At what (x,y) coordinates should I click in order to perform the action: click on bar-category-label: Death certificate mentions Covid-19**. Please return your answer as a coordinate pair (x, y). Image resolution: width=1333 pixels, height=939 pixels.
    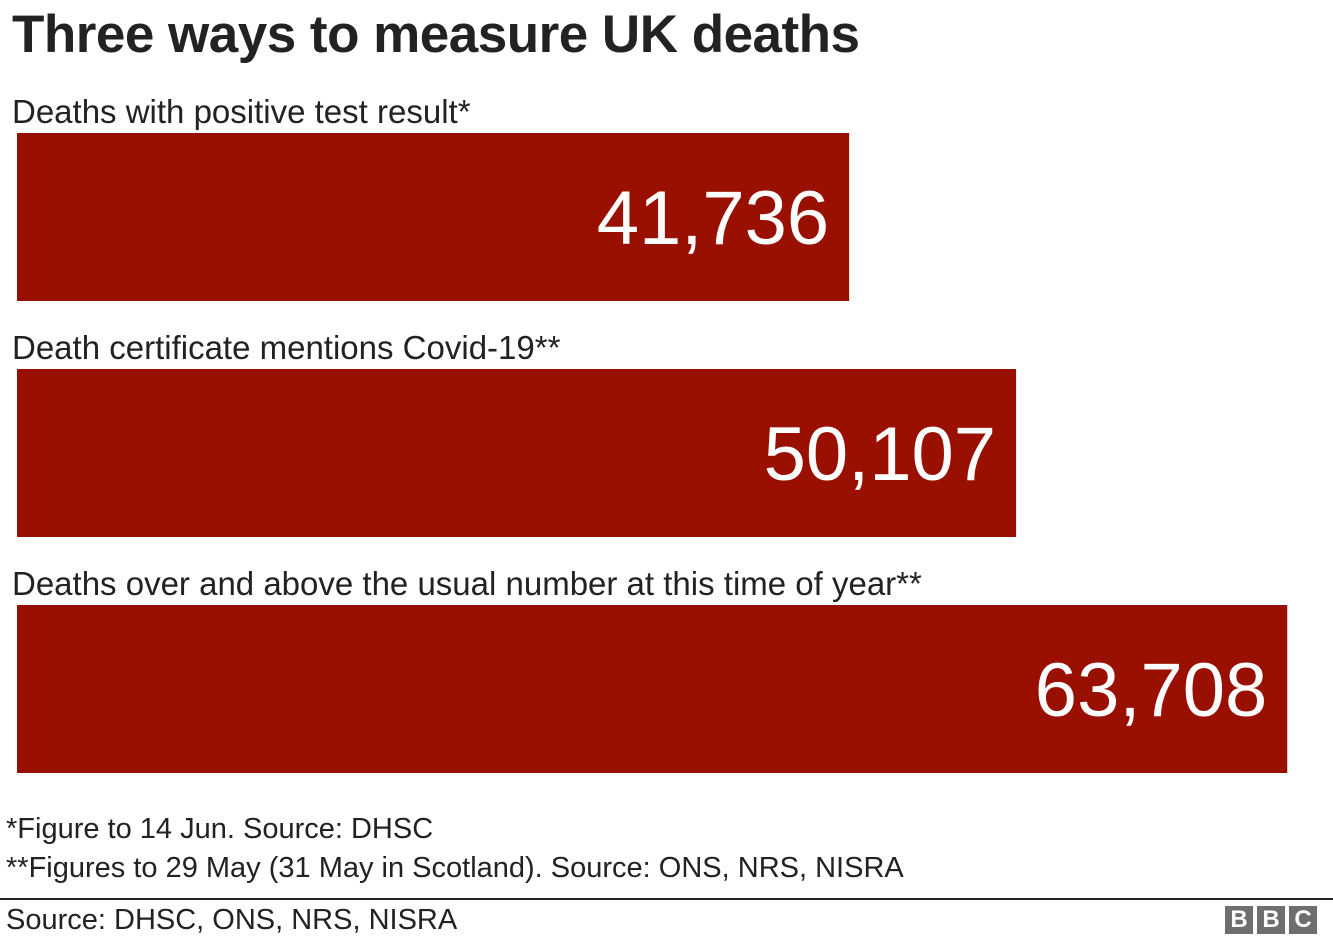
    Looking at the image, I should click on (286, 347).